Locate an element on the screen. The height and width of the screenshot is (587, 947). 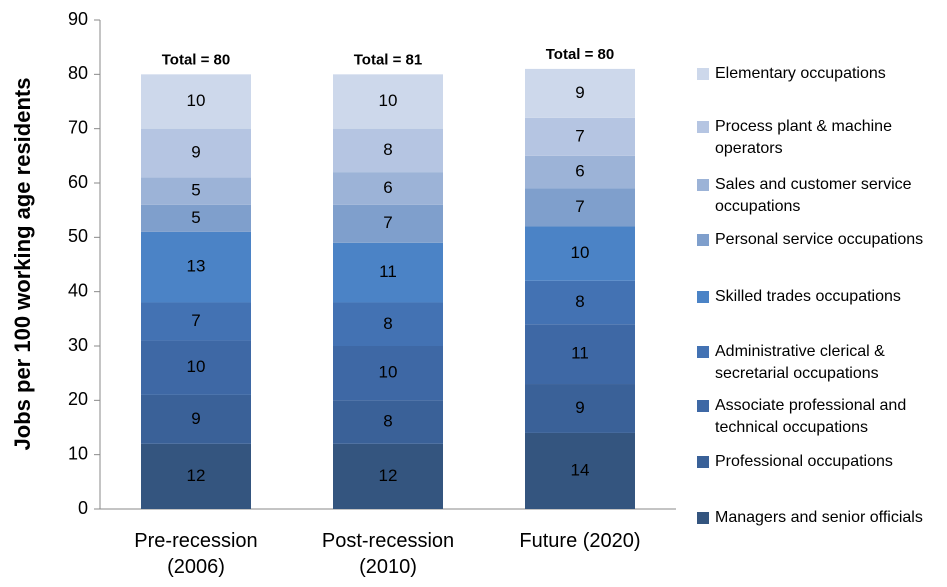
legend-label: Professional occupations is located at coordinates (804, 461).